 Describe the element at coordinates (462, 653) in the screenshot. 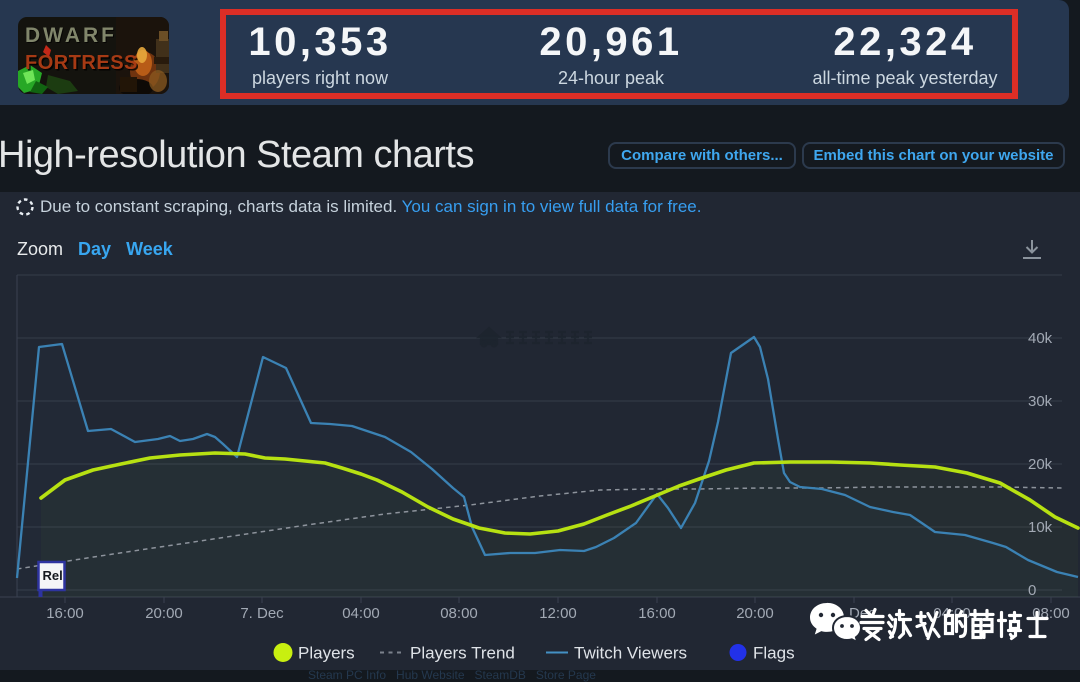

I see `svg-text: Players Trend` at that location.